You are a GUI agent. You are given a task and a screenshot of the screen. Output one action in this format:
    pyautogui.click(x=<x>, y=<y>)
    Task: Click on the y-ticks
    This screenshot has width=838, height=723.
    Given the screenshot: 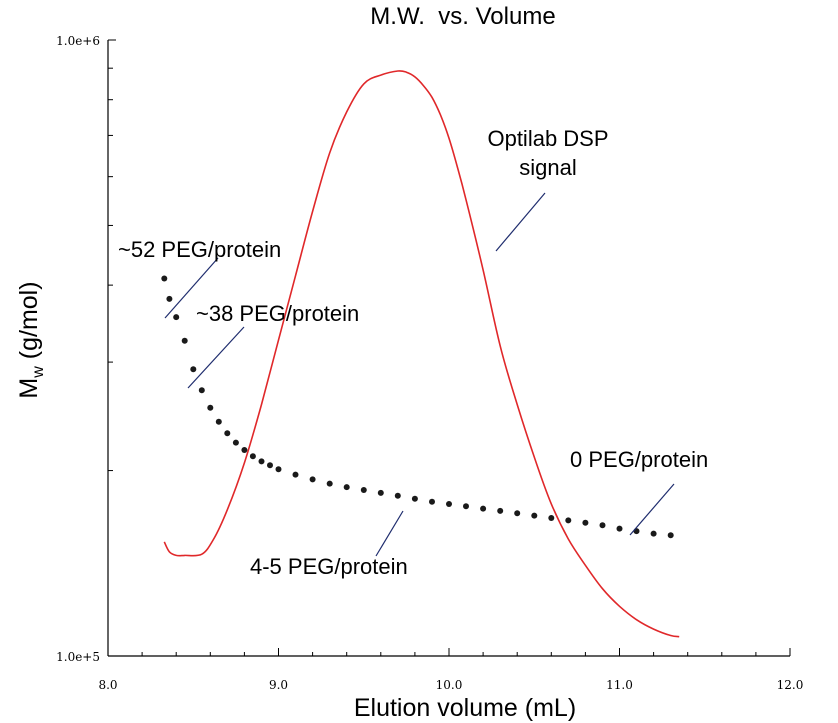 What is the action you would take?
    pyautogui.click(x=112, y=348)
    